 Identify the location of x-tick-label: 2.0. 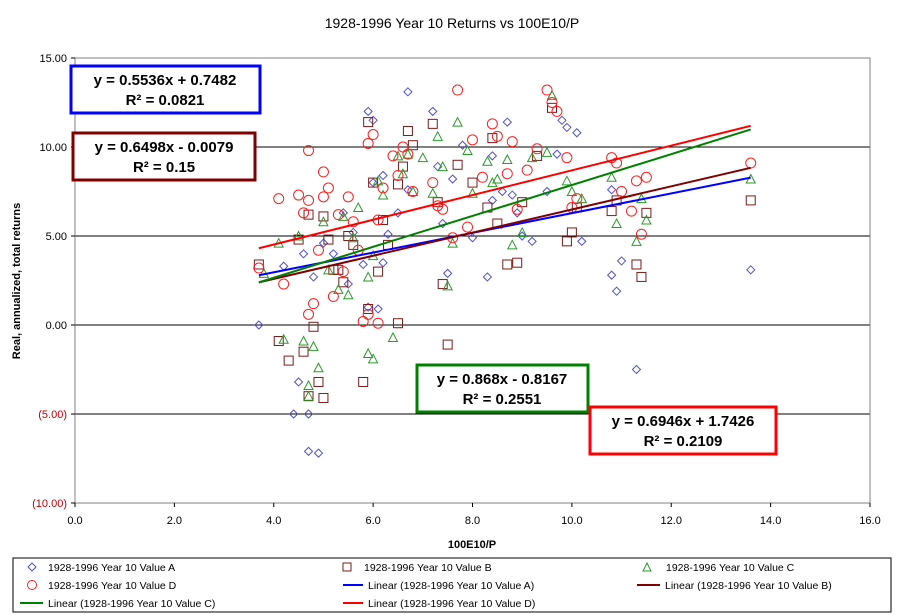
(174, 521).